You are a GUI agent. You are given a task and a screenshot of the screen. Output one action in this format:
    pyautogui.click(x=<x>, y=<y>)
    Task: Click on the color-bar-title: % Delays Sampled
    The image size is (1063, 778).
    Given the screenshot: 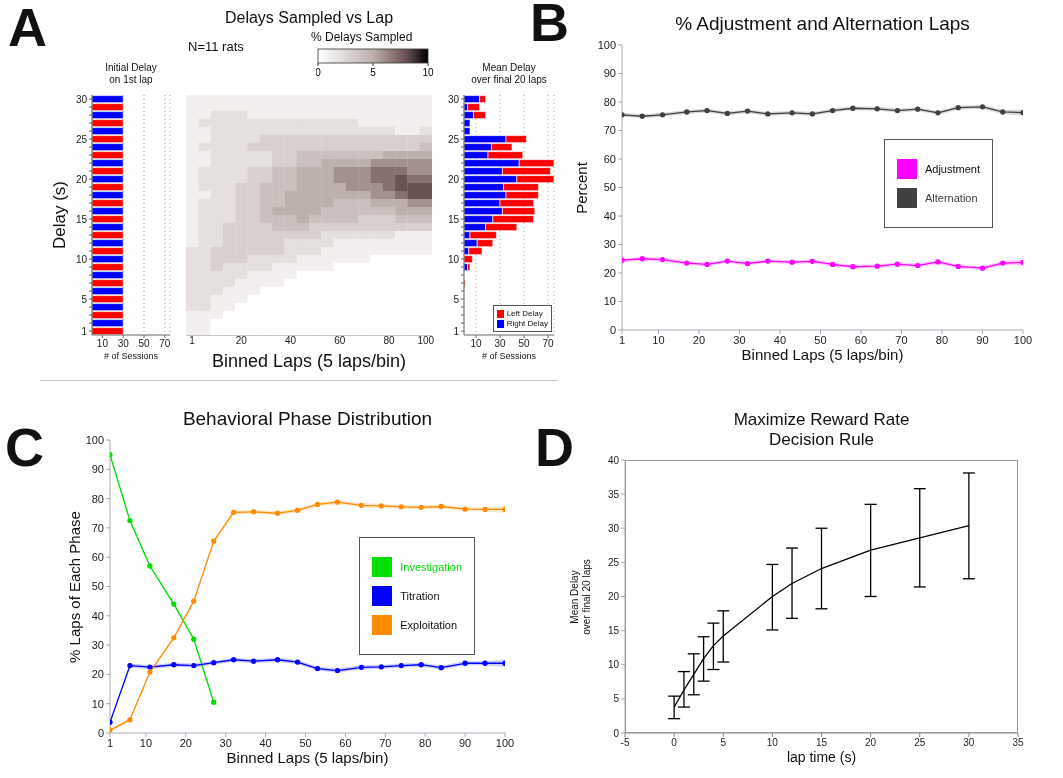 What is the action you would take?
    pyautogui.click(x=362, y=37)
    